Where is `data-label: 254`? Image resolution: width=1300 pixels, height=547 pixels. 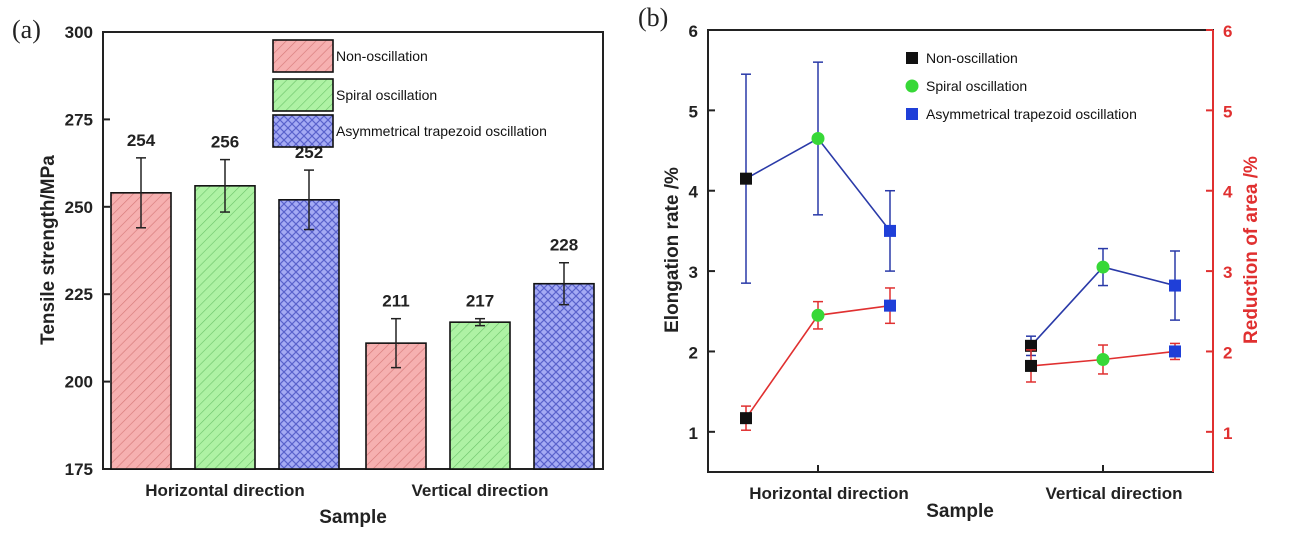
data-label: 254 is located at coordinates (141, 140).